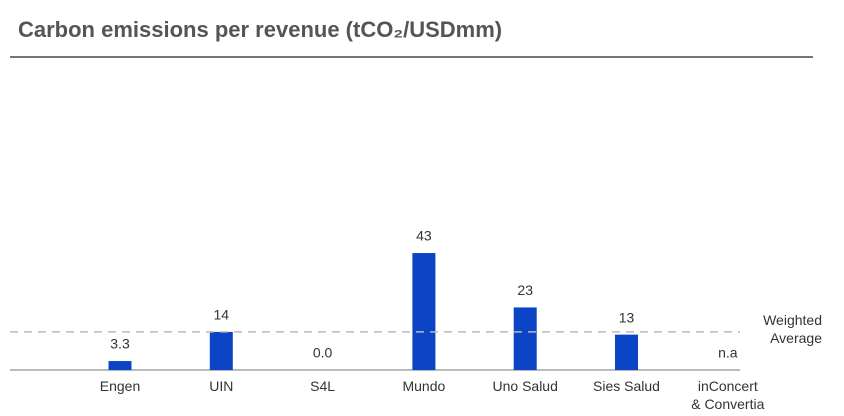 The image size is (844, 416). I want to click on data-label: 23, so click(525, 290).